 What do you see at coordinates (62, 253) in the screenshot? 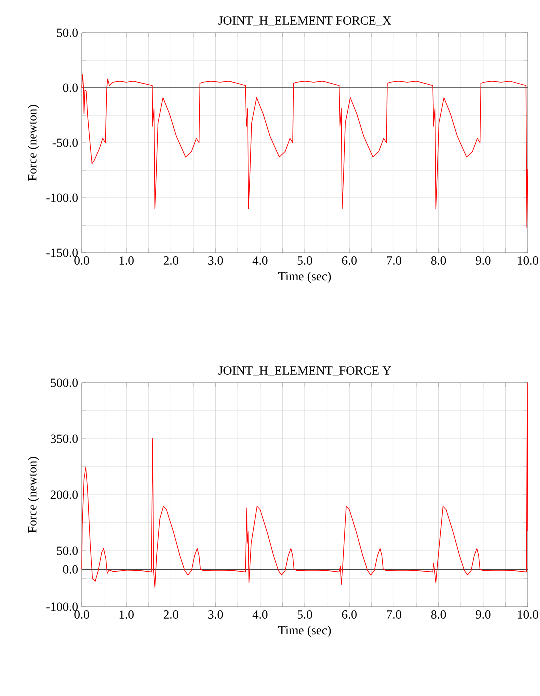
I see `y-tick-label: -150.0` at bounding box center [62, 253].